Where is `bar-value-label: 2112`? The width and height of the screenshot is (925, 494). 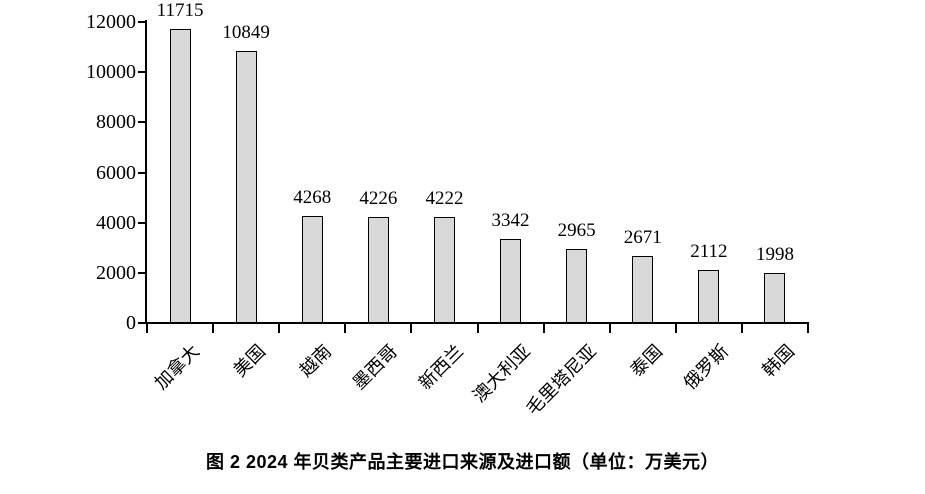
bar-value-label: 2112 is located at coordinates (709, 252).